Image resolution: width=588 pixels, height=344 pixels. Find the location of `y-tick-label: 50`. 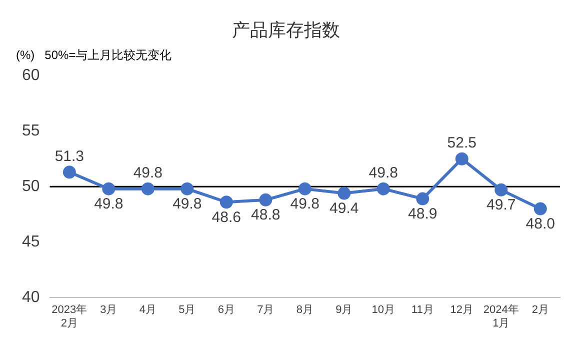

y-tick-label: 50 is located at coordinates (31, 187).